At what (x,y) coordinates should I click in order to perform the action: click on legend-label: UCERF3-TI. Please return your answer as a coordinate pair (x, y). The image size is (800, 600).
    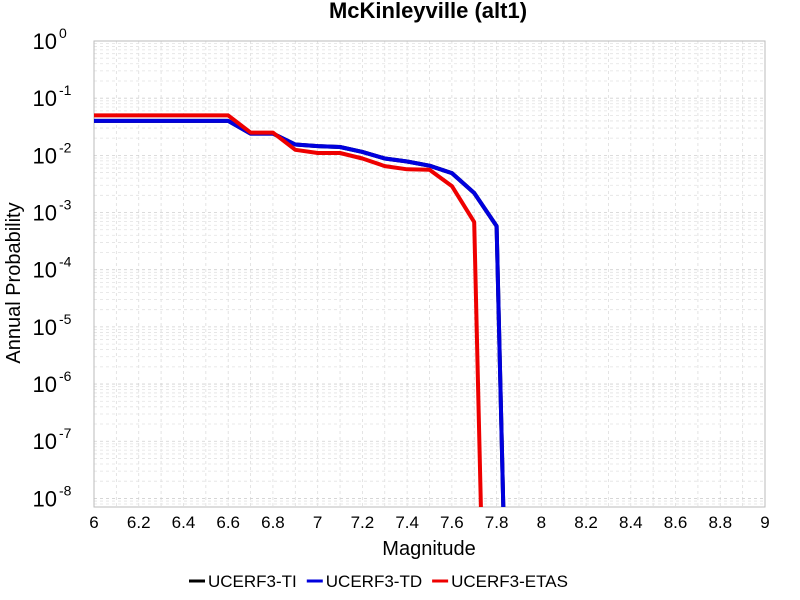
    Looking at the image, I should click on (252, 581).